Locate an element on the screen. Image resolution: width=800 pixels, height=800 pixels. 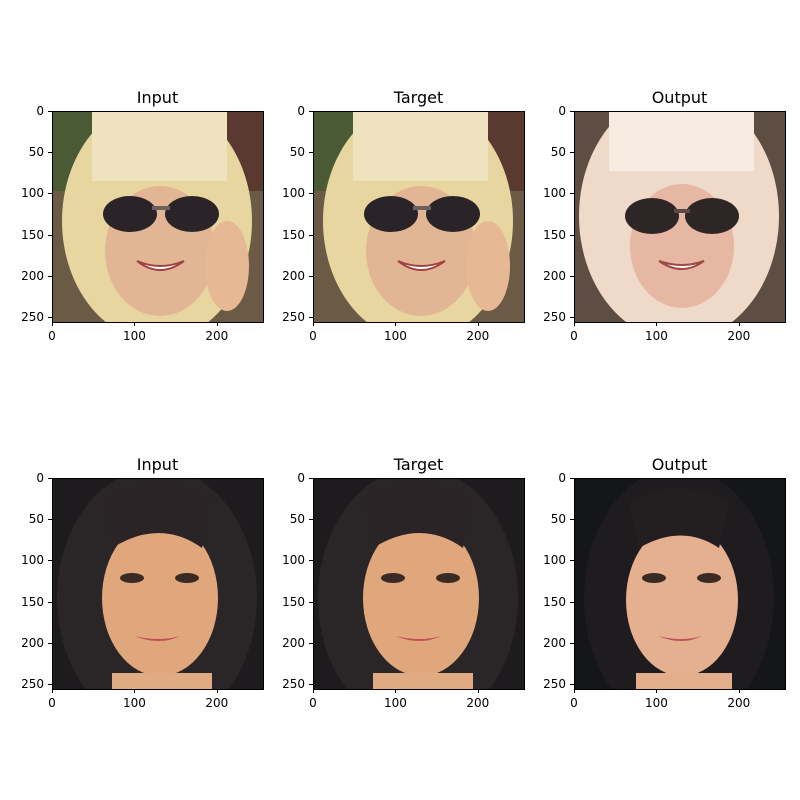
x-tick-label: 200 is located at coordinates (217, 703).